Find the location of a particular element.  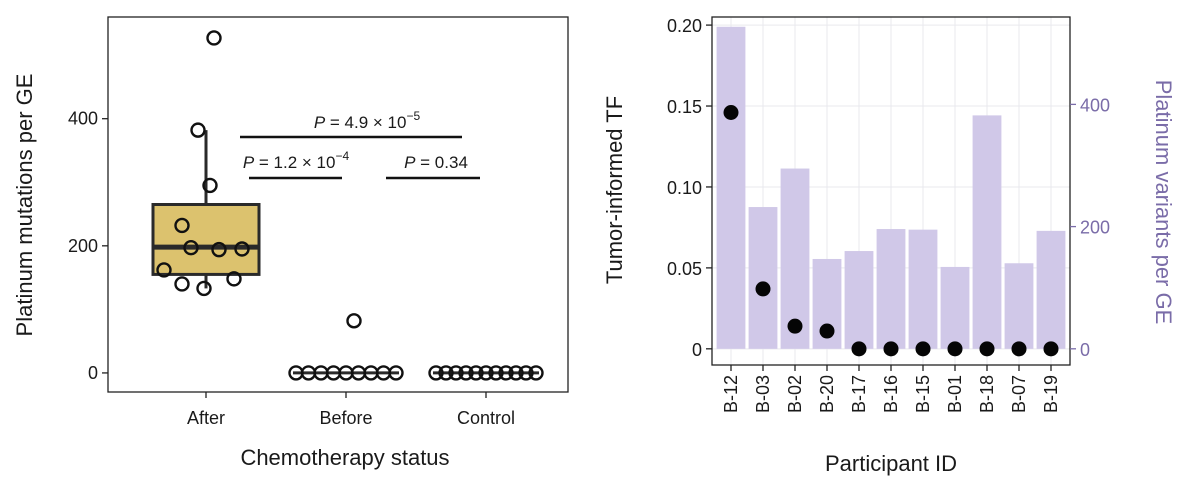

left-x-axis-label: Chemotherapy status is located at coordinates (344, 457).